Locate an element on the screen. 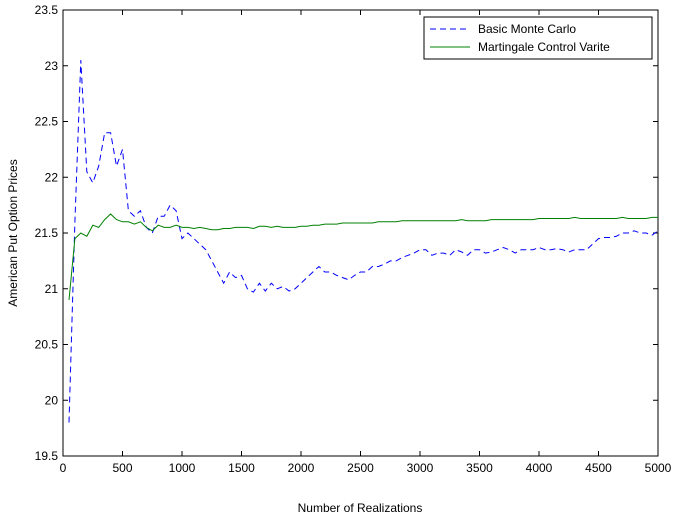 The height and width of the screenshot is (520, 676). x-tick-label: 500 is located at coordinates (122, 468).